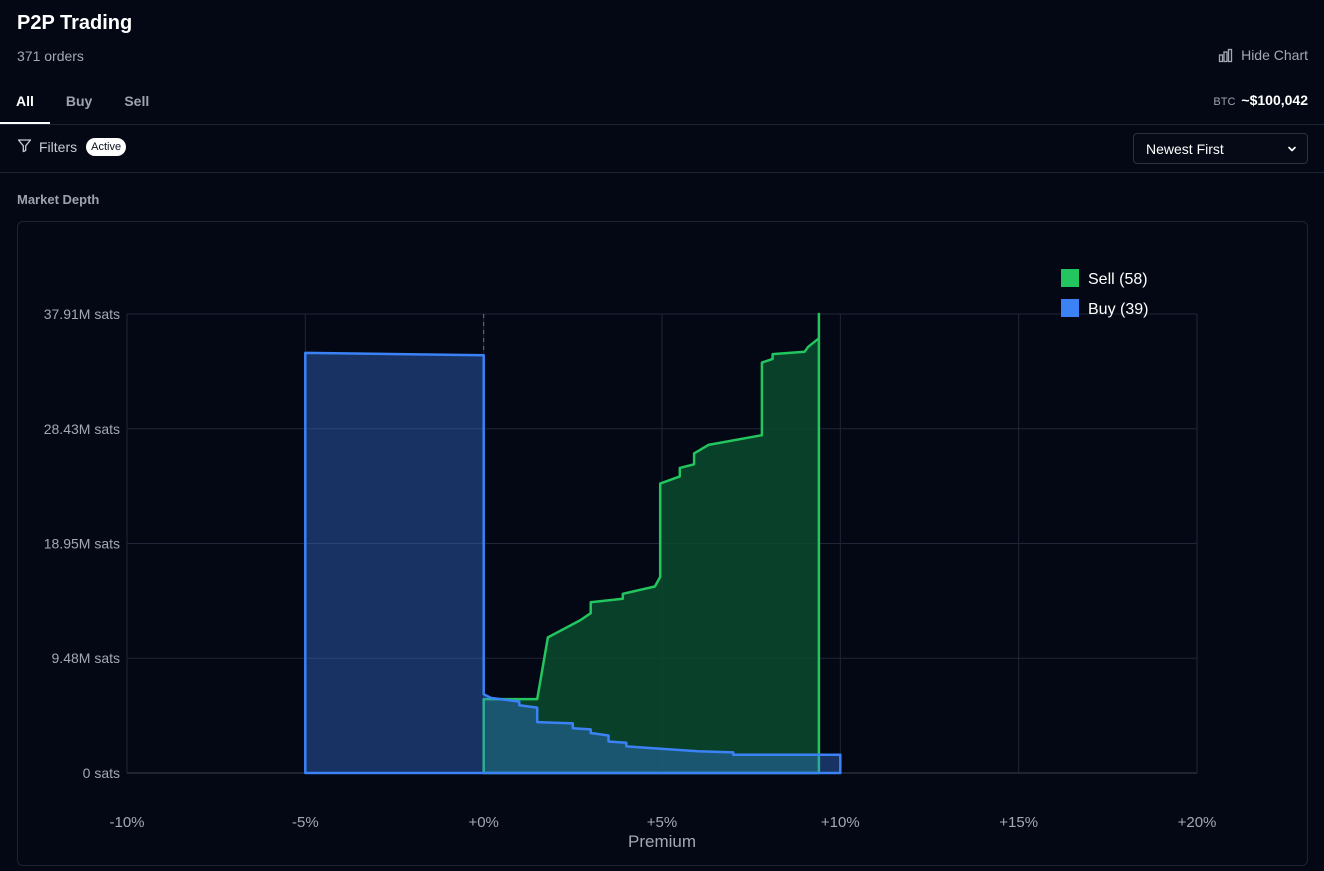  Describe the element at coordinates (1224, 102) in the screenshot. I see `btc-currency-label: BTC` at that location.